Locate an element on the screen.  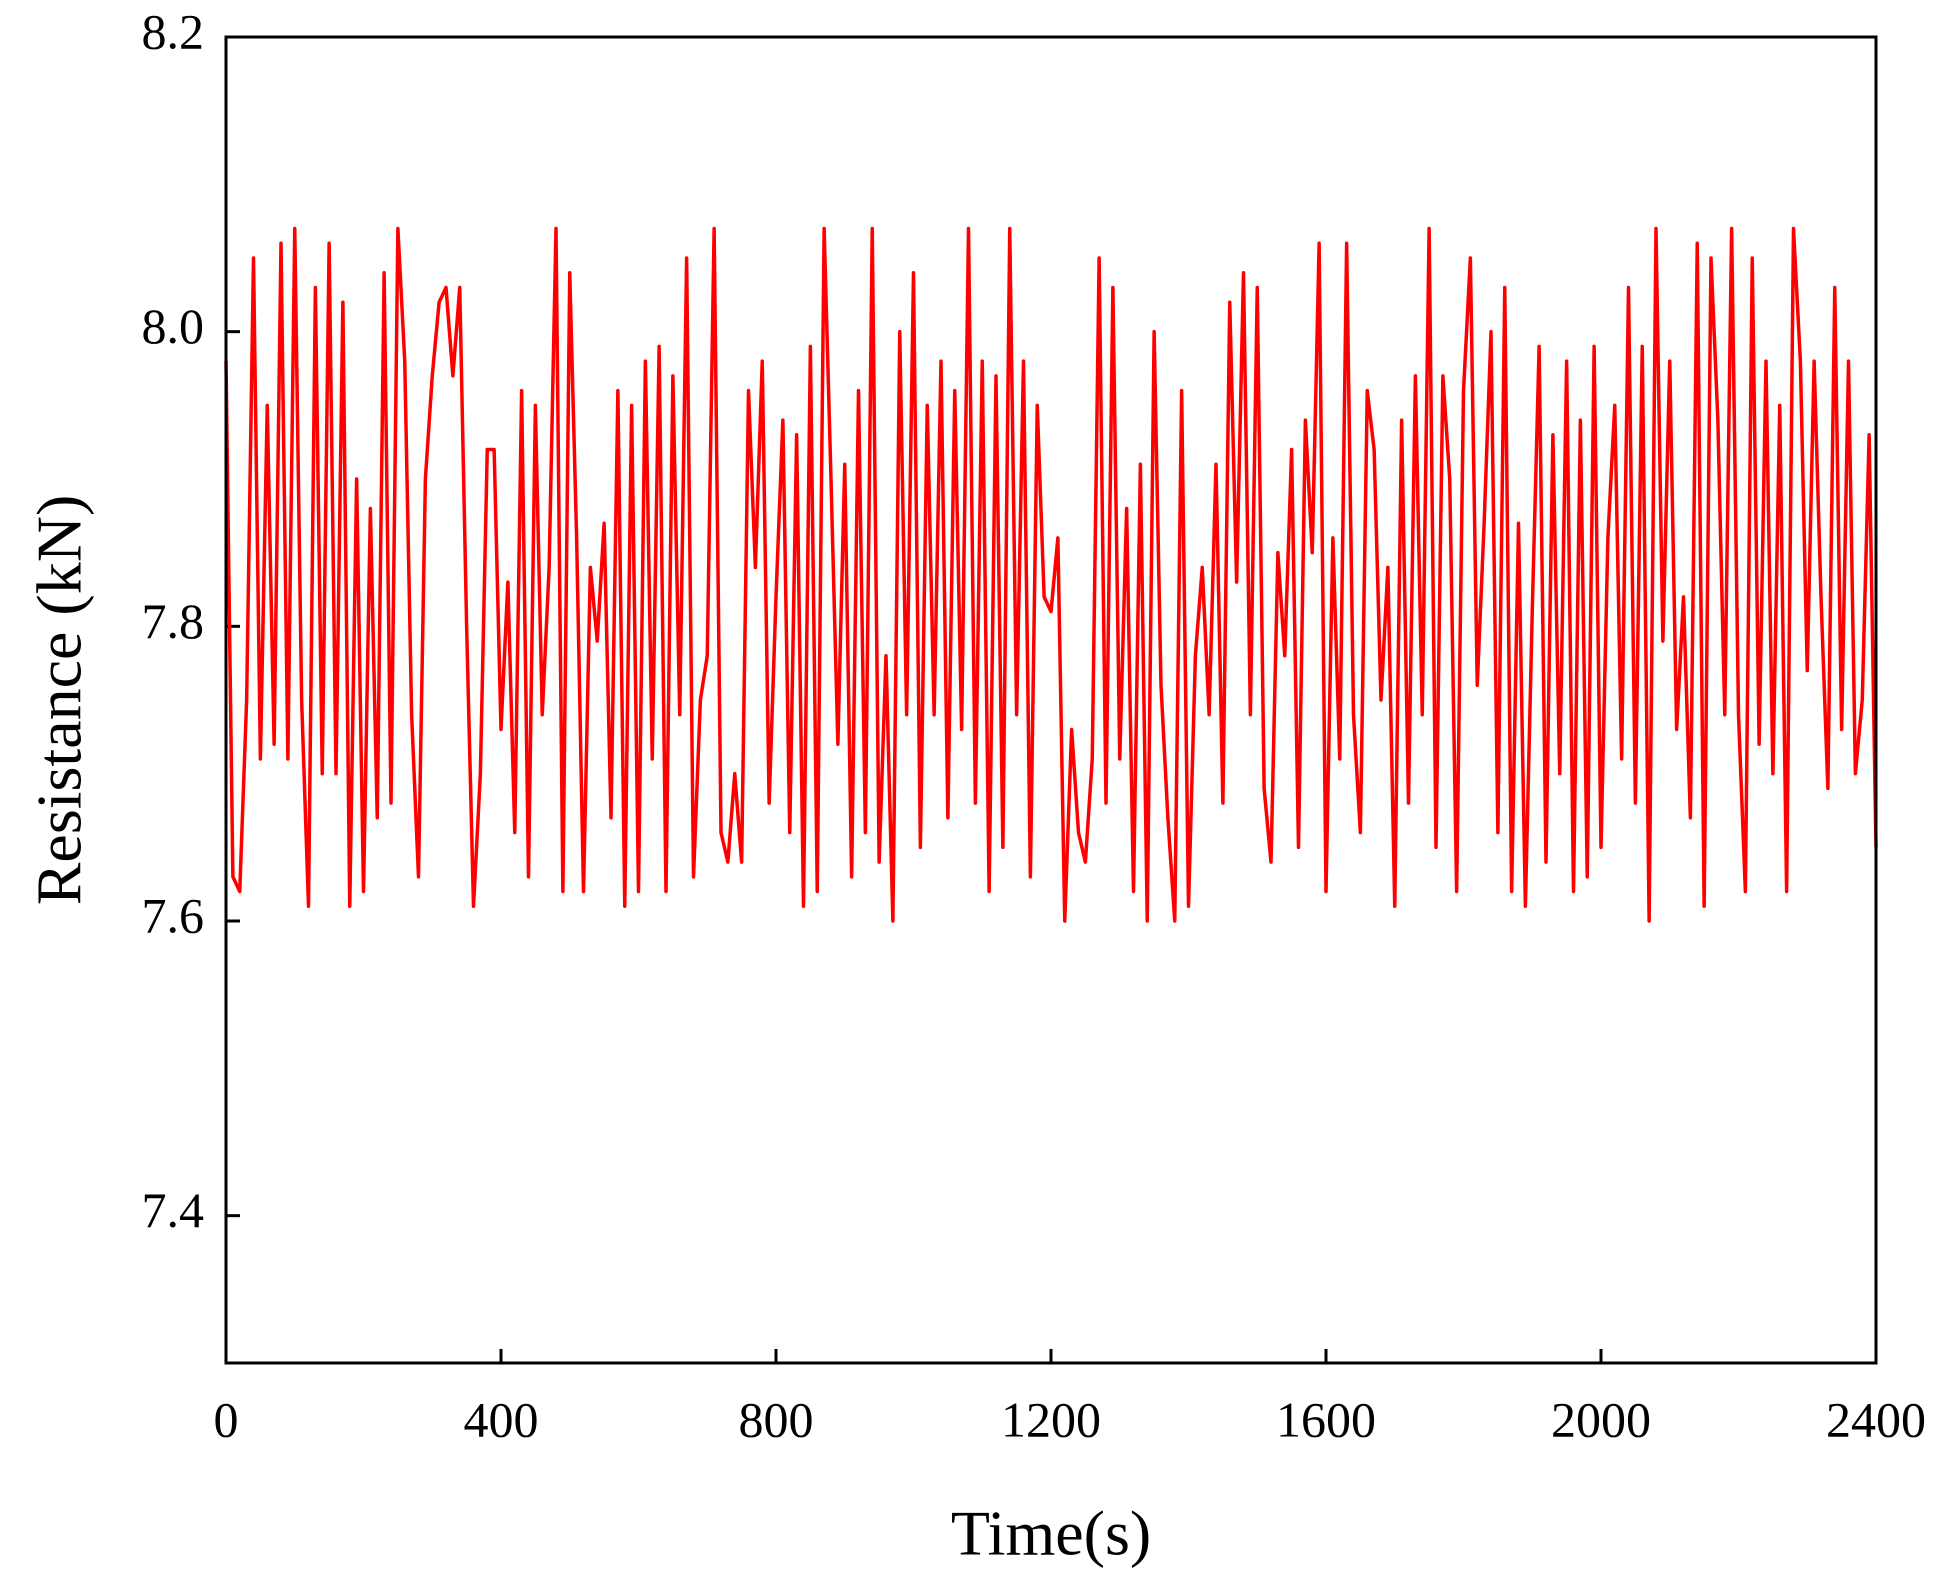
y-tick-label: 7.6 is located at coordinates (173, 915).